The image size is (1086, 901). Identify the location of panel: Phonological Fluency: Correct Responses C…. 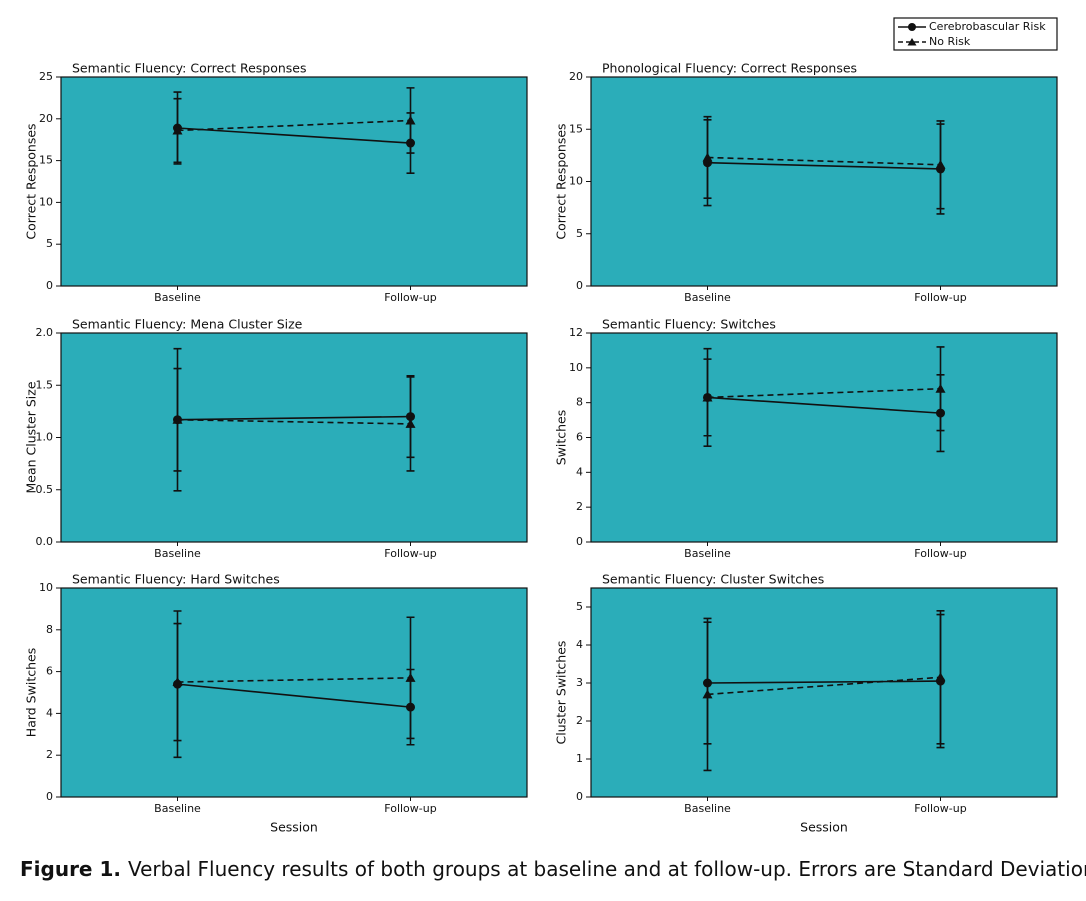
(806, 182).